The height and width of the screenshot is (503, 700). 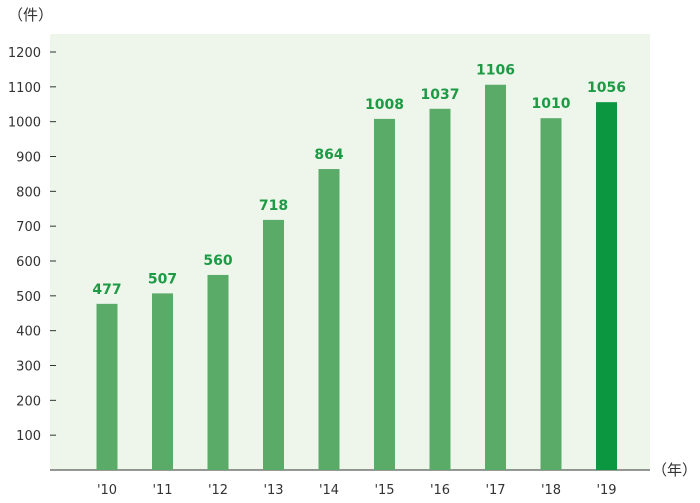 What do you see at coordinates (106, 290) in the screenshot?
I see `data-label-0: 477` at bounding box center [106, 290].